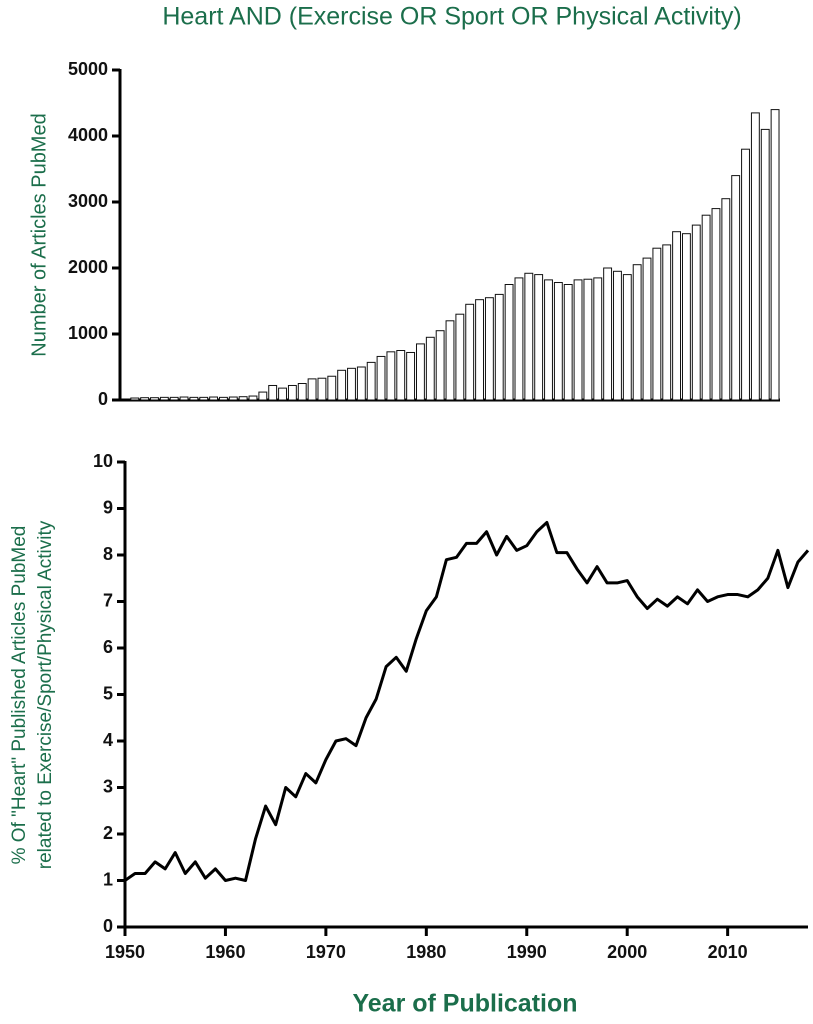  I want to click on y-tick-label: 9, so click(108, 507).